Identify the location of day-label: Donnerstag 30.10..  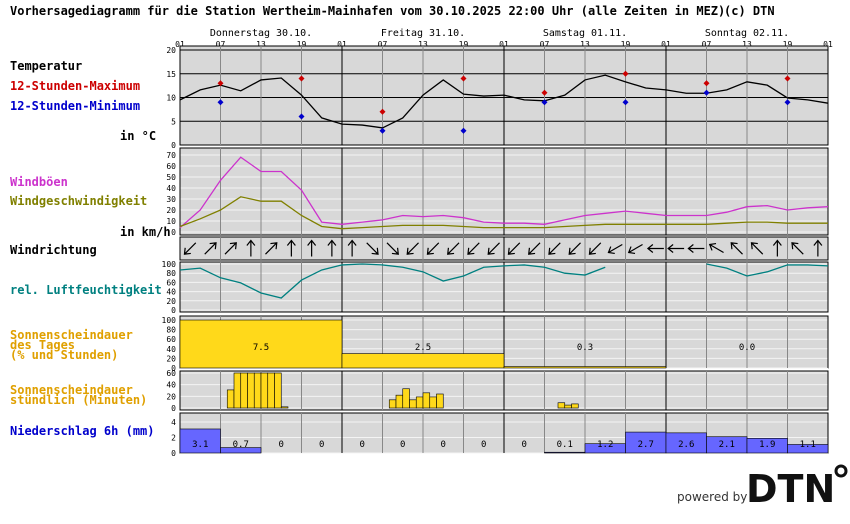
(261, 33).